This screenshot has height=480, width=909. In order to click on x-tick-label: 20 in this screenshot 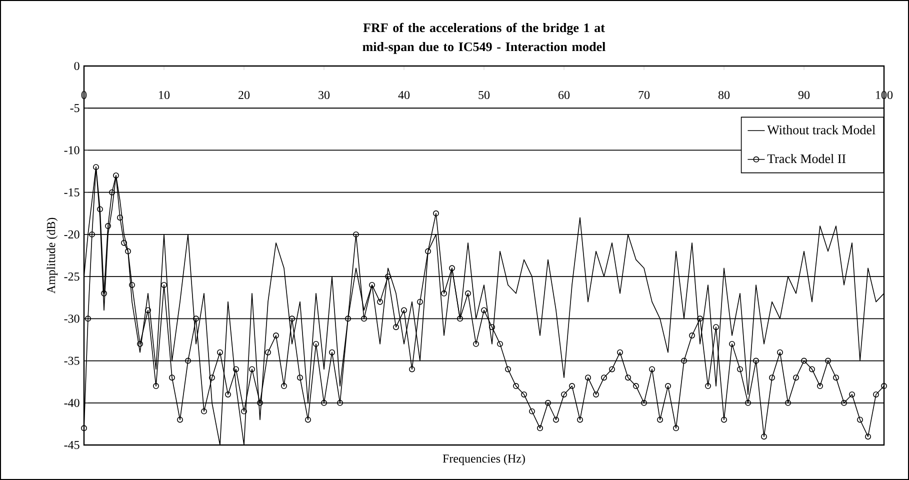, I will do `click(244, 95)`.